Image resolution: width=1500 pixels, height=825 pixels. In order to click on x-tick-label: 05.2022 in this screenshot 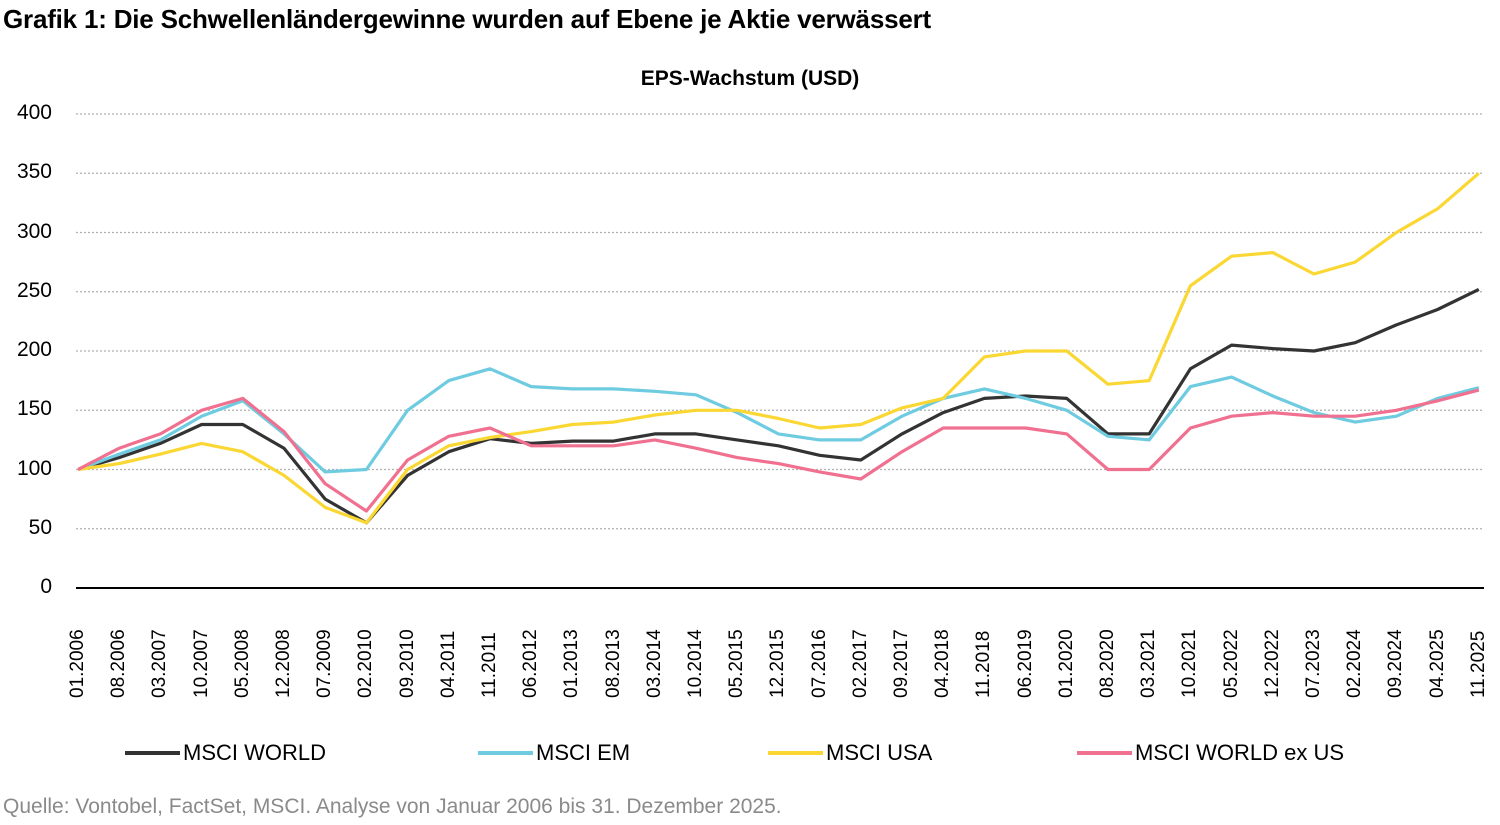, I will do `click(1231, 663)`.